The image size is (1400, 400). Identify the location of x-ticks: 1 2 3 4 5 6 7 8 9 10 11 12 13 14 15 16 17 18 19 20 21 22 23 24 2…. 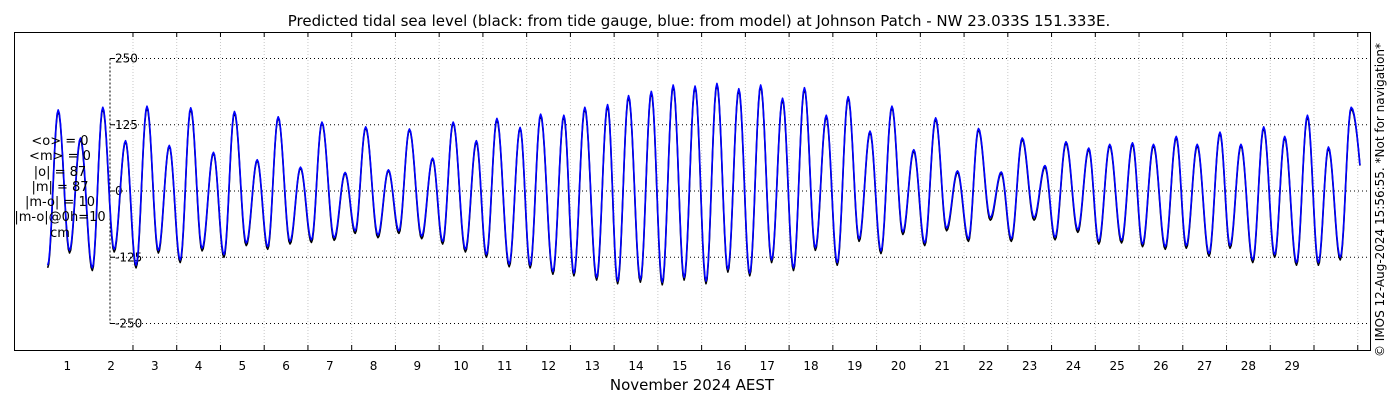
(682, 366).